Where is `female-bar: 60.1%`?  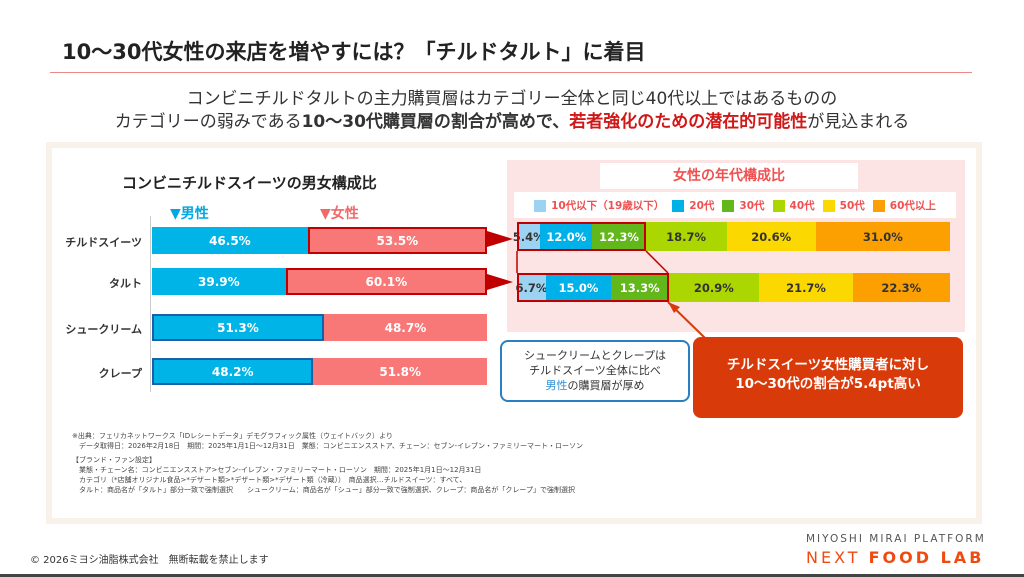 female-bar: 60.1% is located at coordinates (386, 281).